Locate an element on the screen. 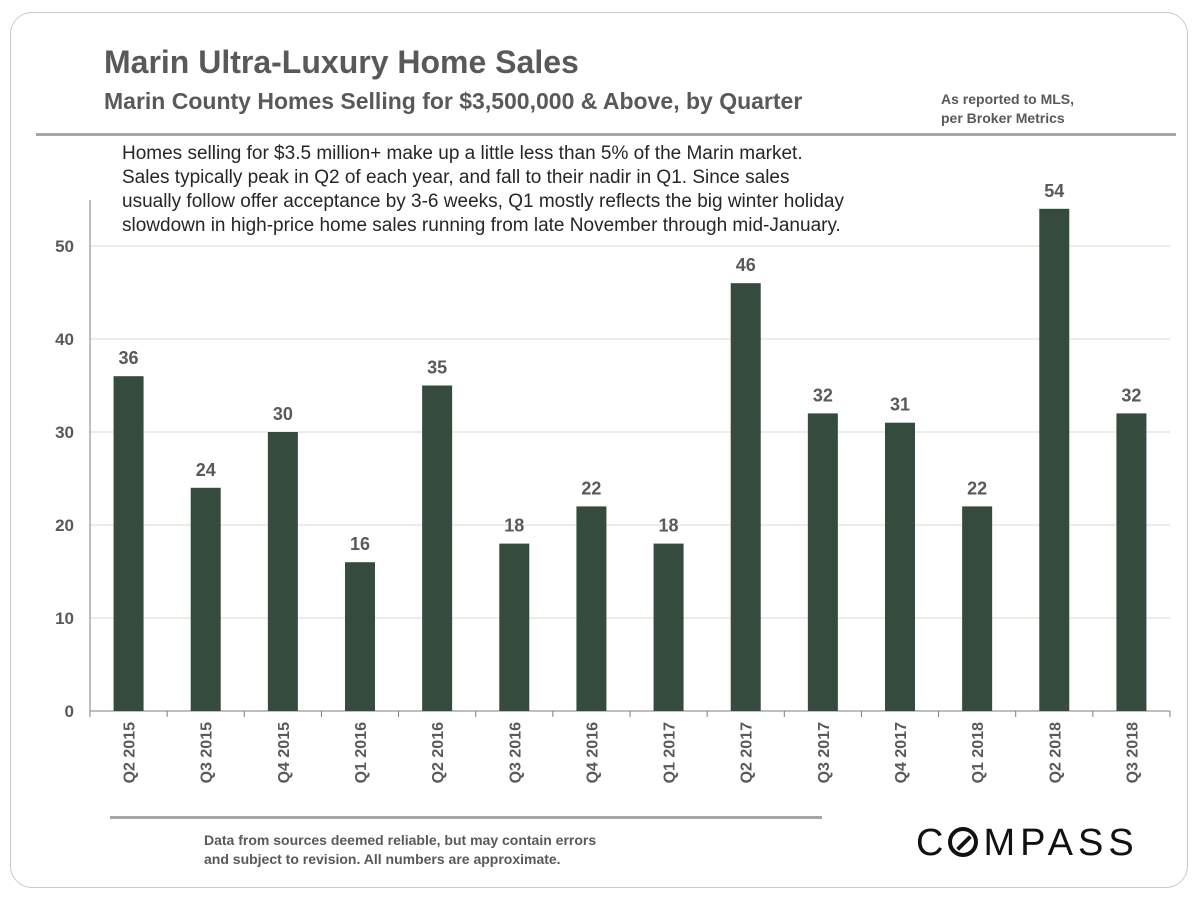  y-tick-labels: 0 10 20 30 40 50 is located at coordinates (64, 479).